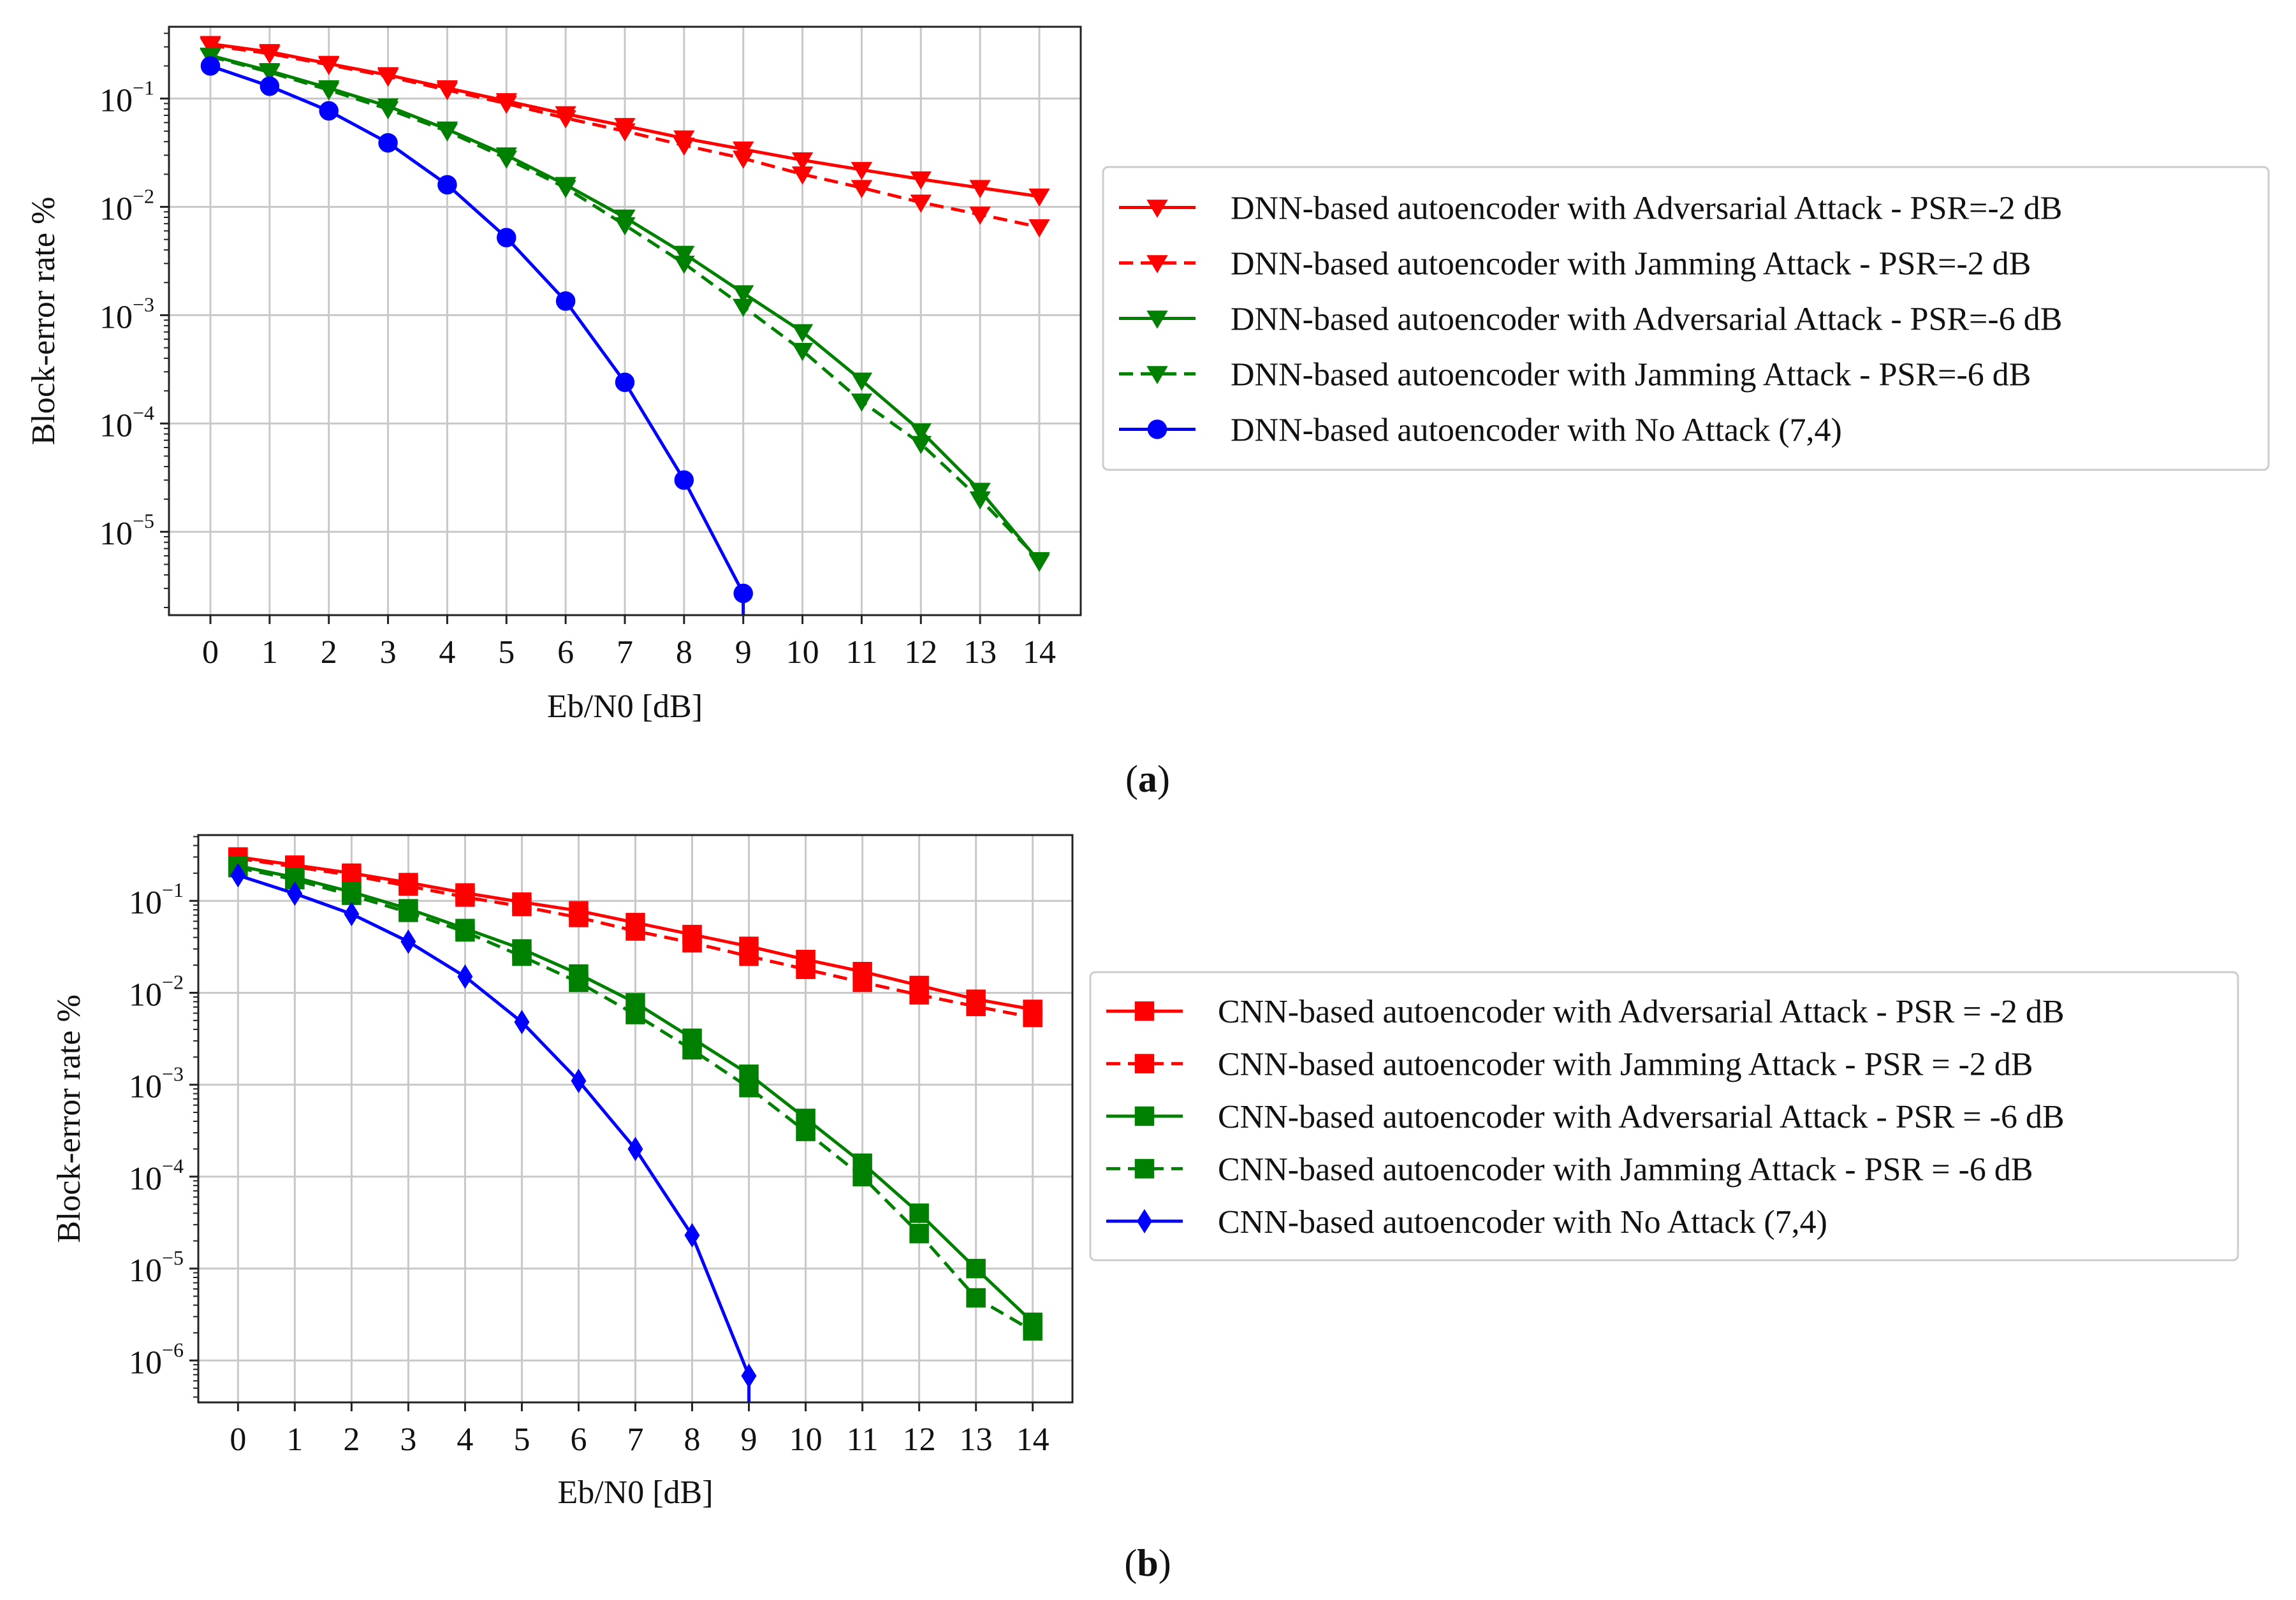 This screenshot has width=2296, height=1600. I want to click on x-tick-label: 4, so click(465, 1440).